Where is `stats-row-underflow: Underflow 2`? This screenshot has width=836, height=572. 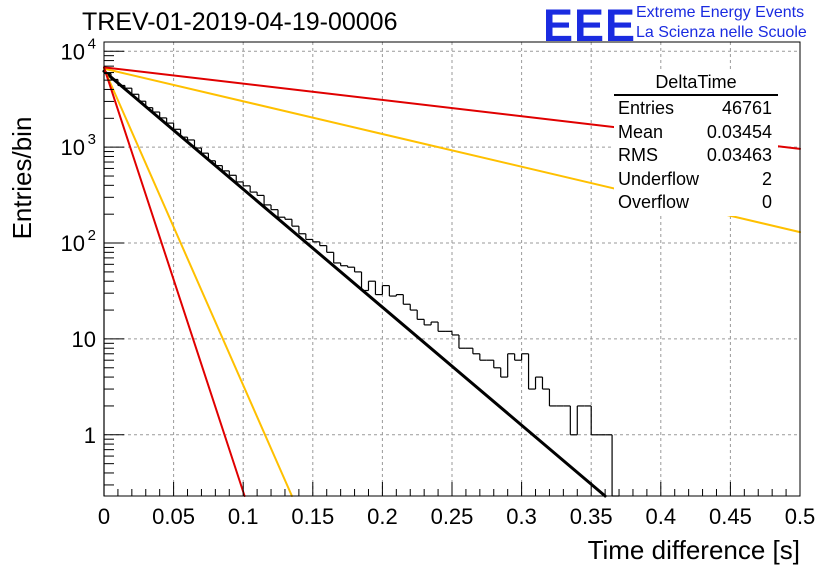
stats-row-underflow: Underflow 2 is located at coordinates (696, 181).